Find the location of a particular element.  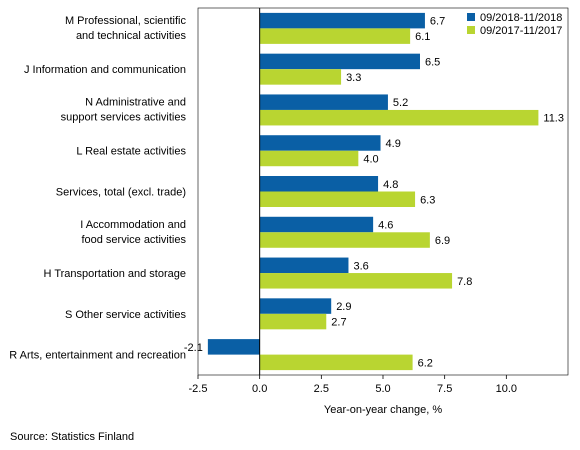

category-label: I Accommodation and is located at coordinates (133, 225).